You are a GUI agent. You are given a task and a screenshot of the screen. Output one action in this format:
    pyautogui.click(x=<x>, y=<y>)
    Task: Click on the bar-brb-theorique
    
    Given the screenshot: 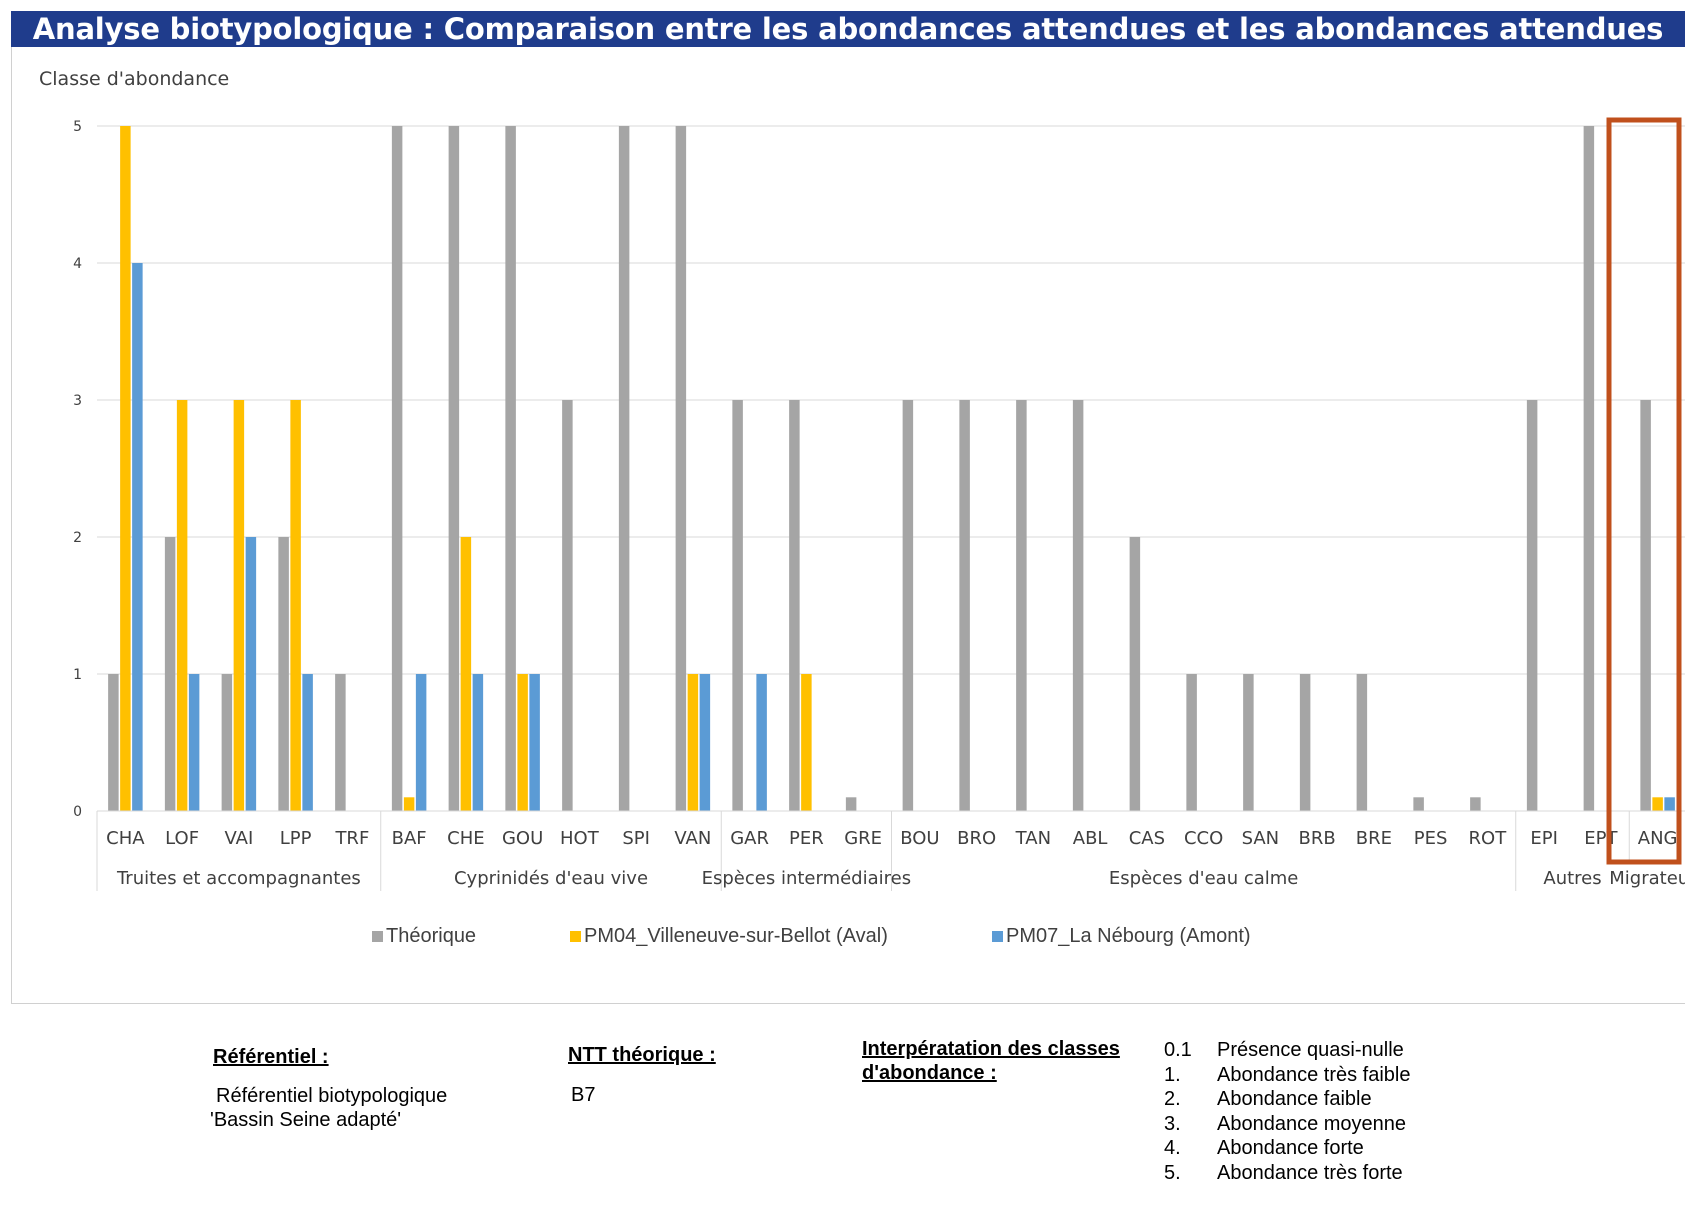 What is the action you would take?
    pyautogui.click(x=1305, y=742)
    